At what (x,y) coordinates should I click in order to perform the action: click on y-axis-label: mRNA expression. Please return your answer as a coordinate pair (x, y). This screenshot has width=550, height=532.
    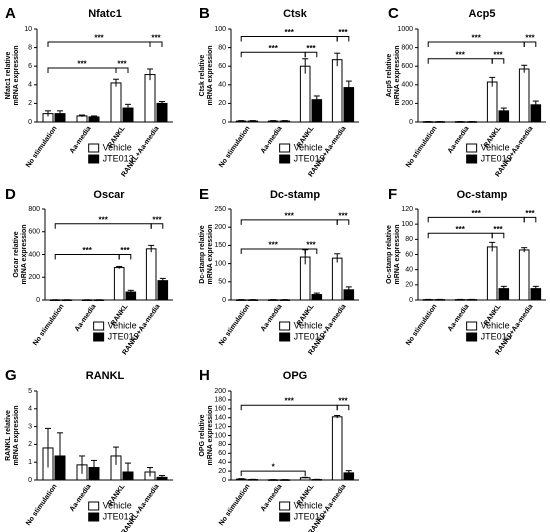
    Looking at the image, I should click on (397, 254).